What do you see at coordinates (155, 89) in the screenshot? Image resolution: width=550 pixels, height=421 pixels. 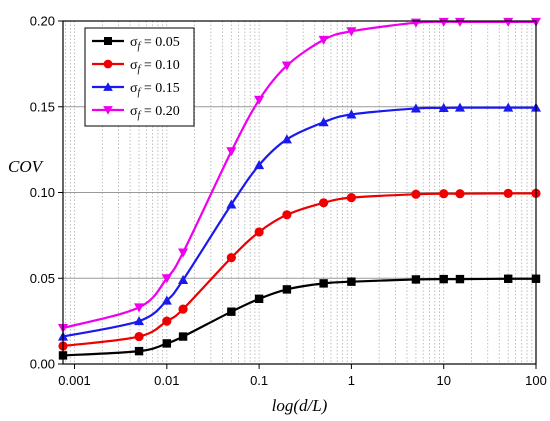 I see `legend-label: σf = 0.15` at bounding box center [155, 89].